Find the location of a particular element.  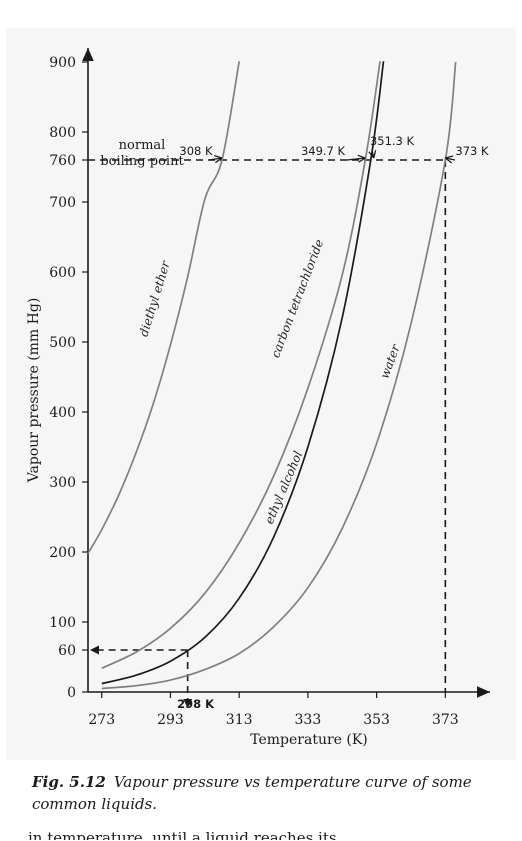

bp-arrow-water is located at coordinates (450, 159).